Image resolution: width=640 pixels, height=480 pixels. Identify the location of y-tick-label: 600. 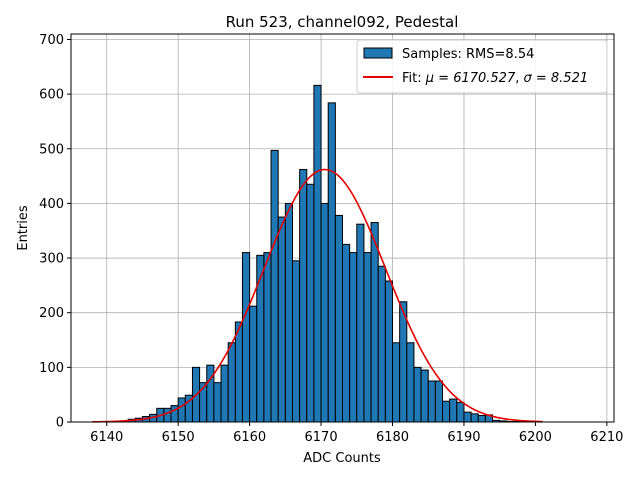
(51, 95).